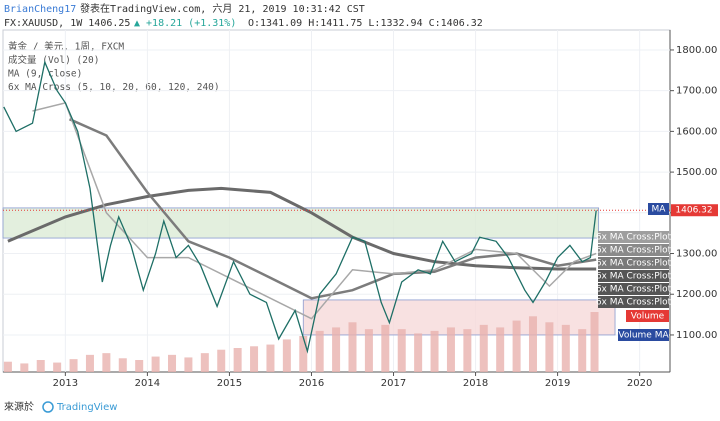 The width and height of the screenshot is (720, 421). I want to click on author: BrianCheng17, so click(40, 9).